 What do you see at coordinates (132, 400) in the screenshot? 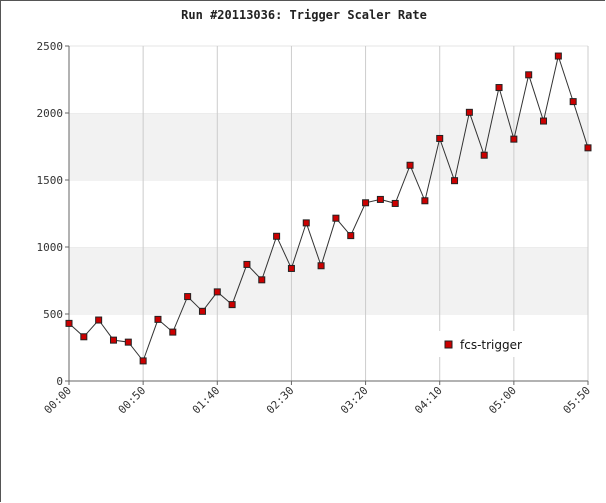
I see `x-tick-label: 00:50` at bounding box center [132, 400].